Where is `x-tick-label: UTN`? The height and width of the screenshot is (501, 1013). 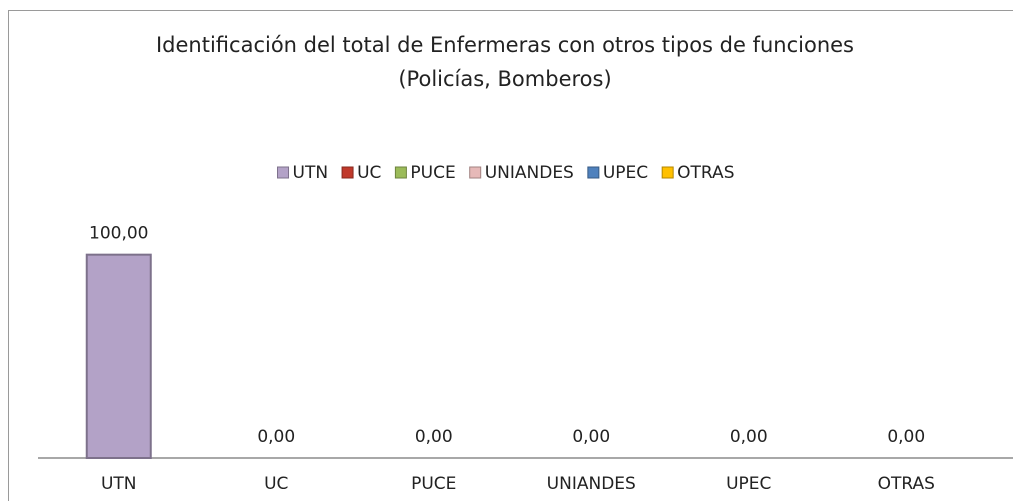
x-tick-label: UTN is located at coordinates (119, 484).